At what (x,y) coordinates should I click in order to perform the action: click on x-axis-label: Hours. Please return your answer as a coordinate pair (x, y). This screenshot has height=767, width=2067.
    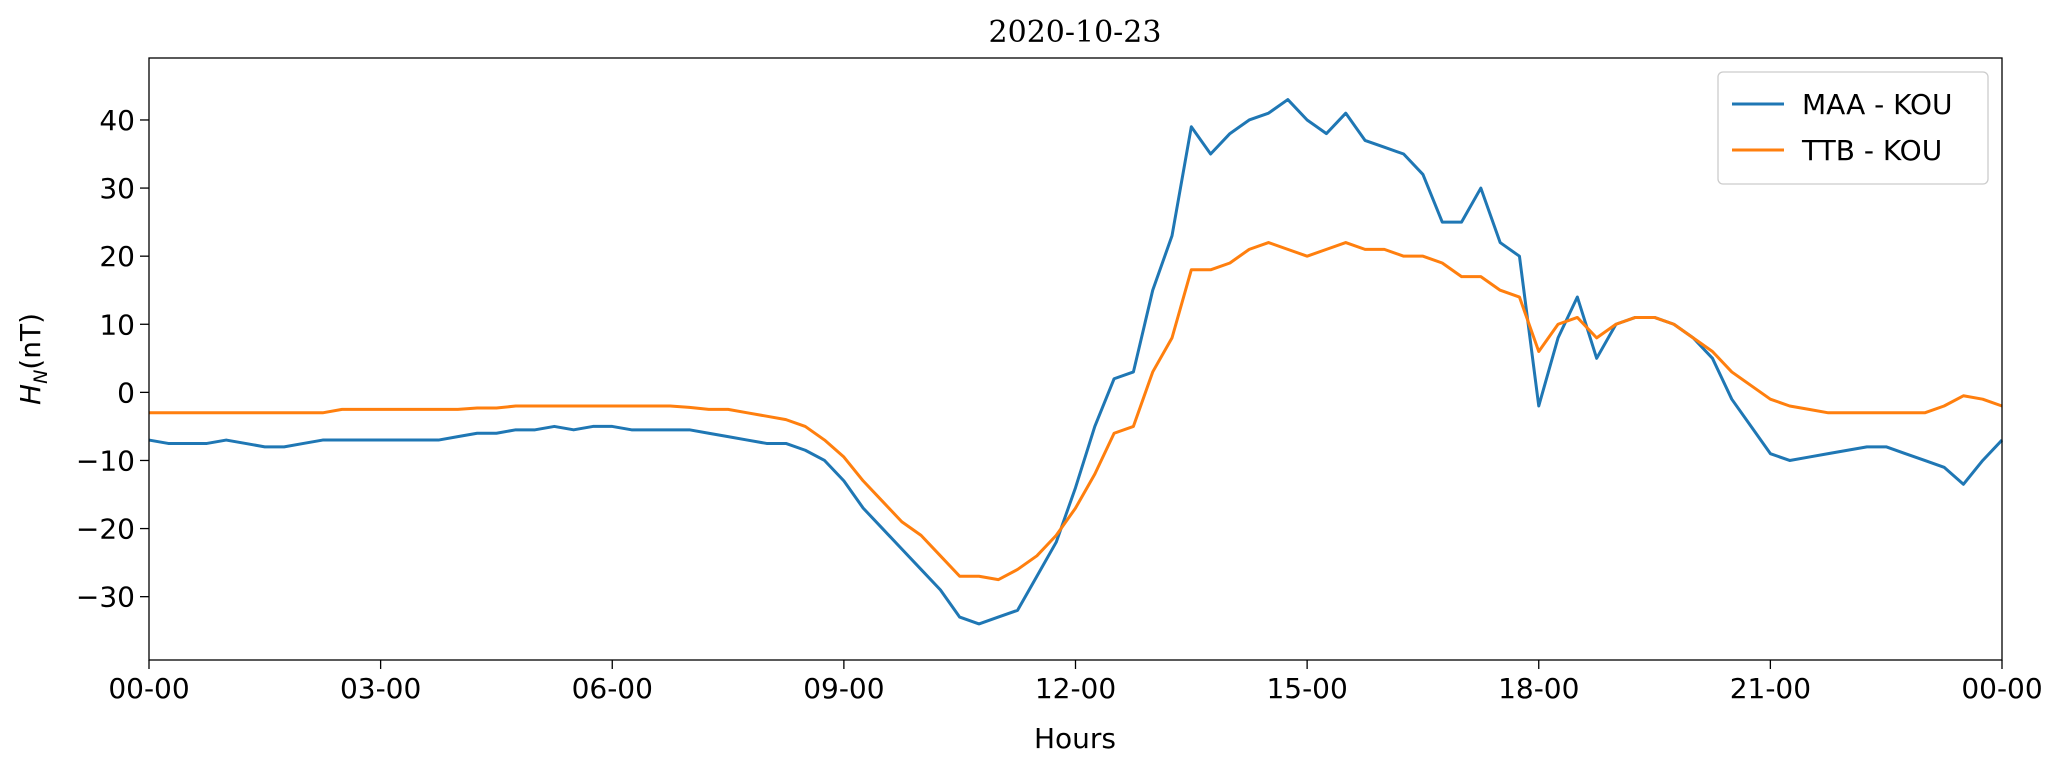
    Looking at the image, I should click on (1075, 738).